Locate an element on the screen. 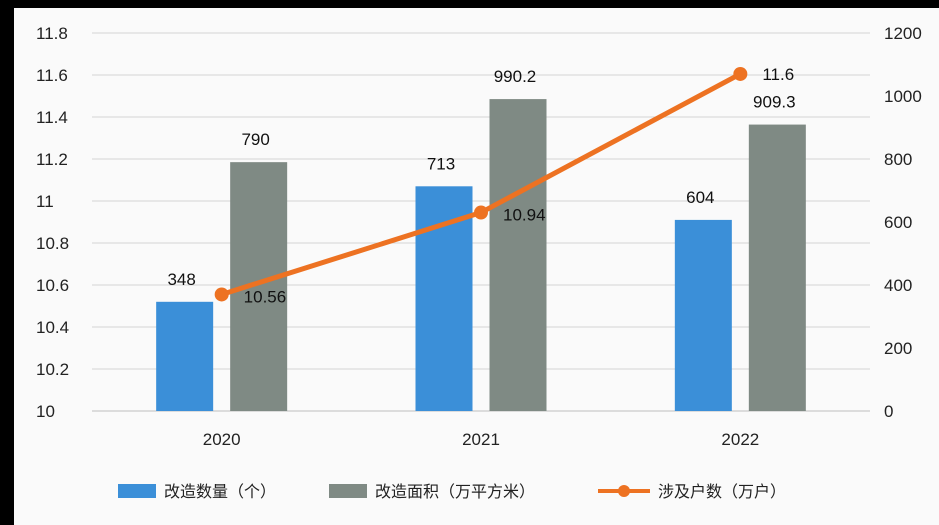  y-left-tick-label: 10.4 is located at coordinates (52, 327).